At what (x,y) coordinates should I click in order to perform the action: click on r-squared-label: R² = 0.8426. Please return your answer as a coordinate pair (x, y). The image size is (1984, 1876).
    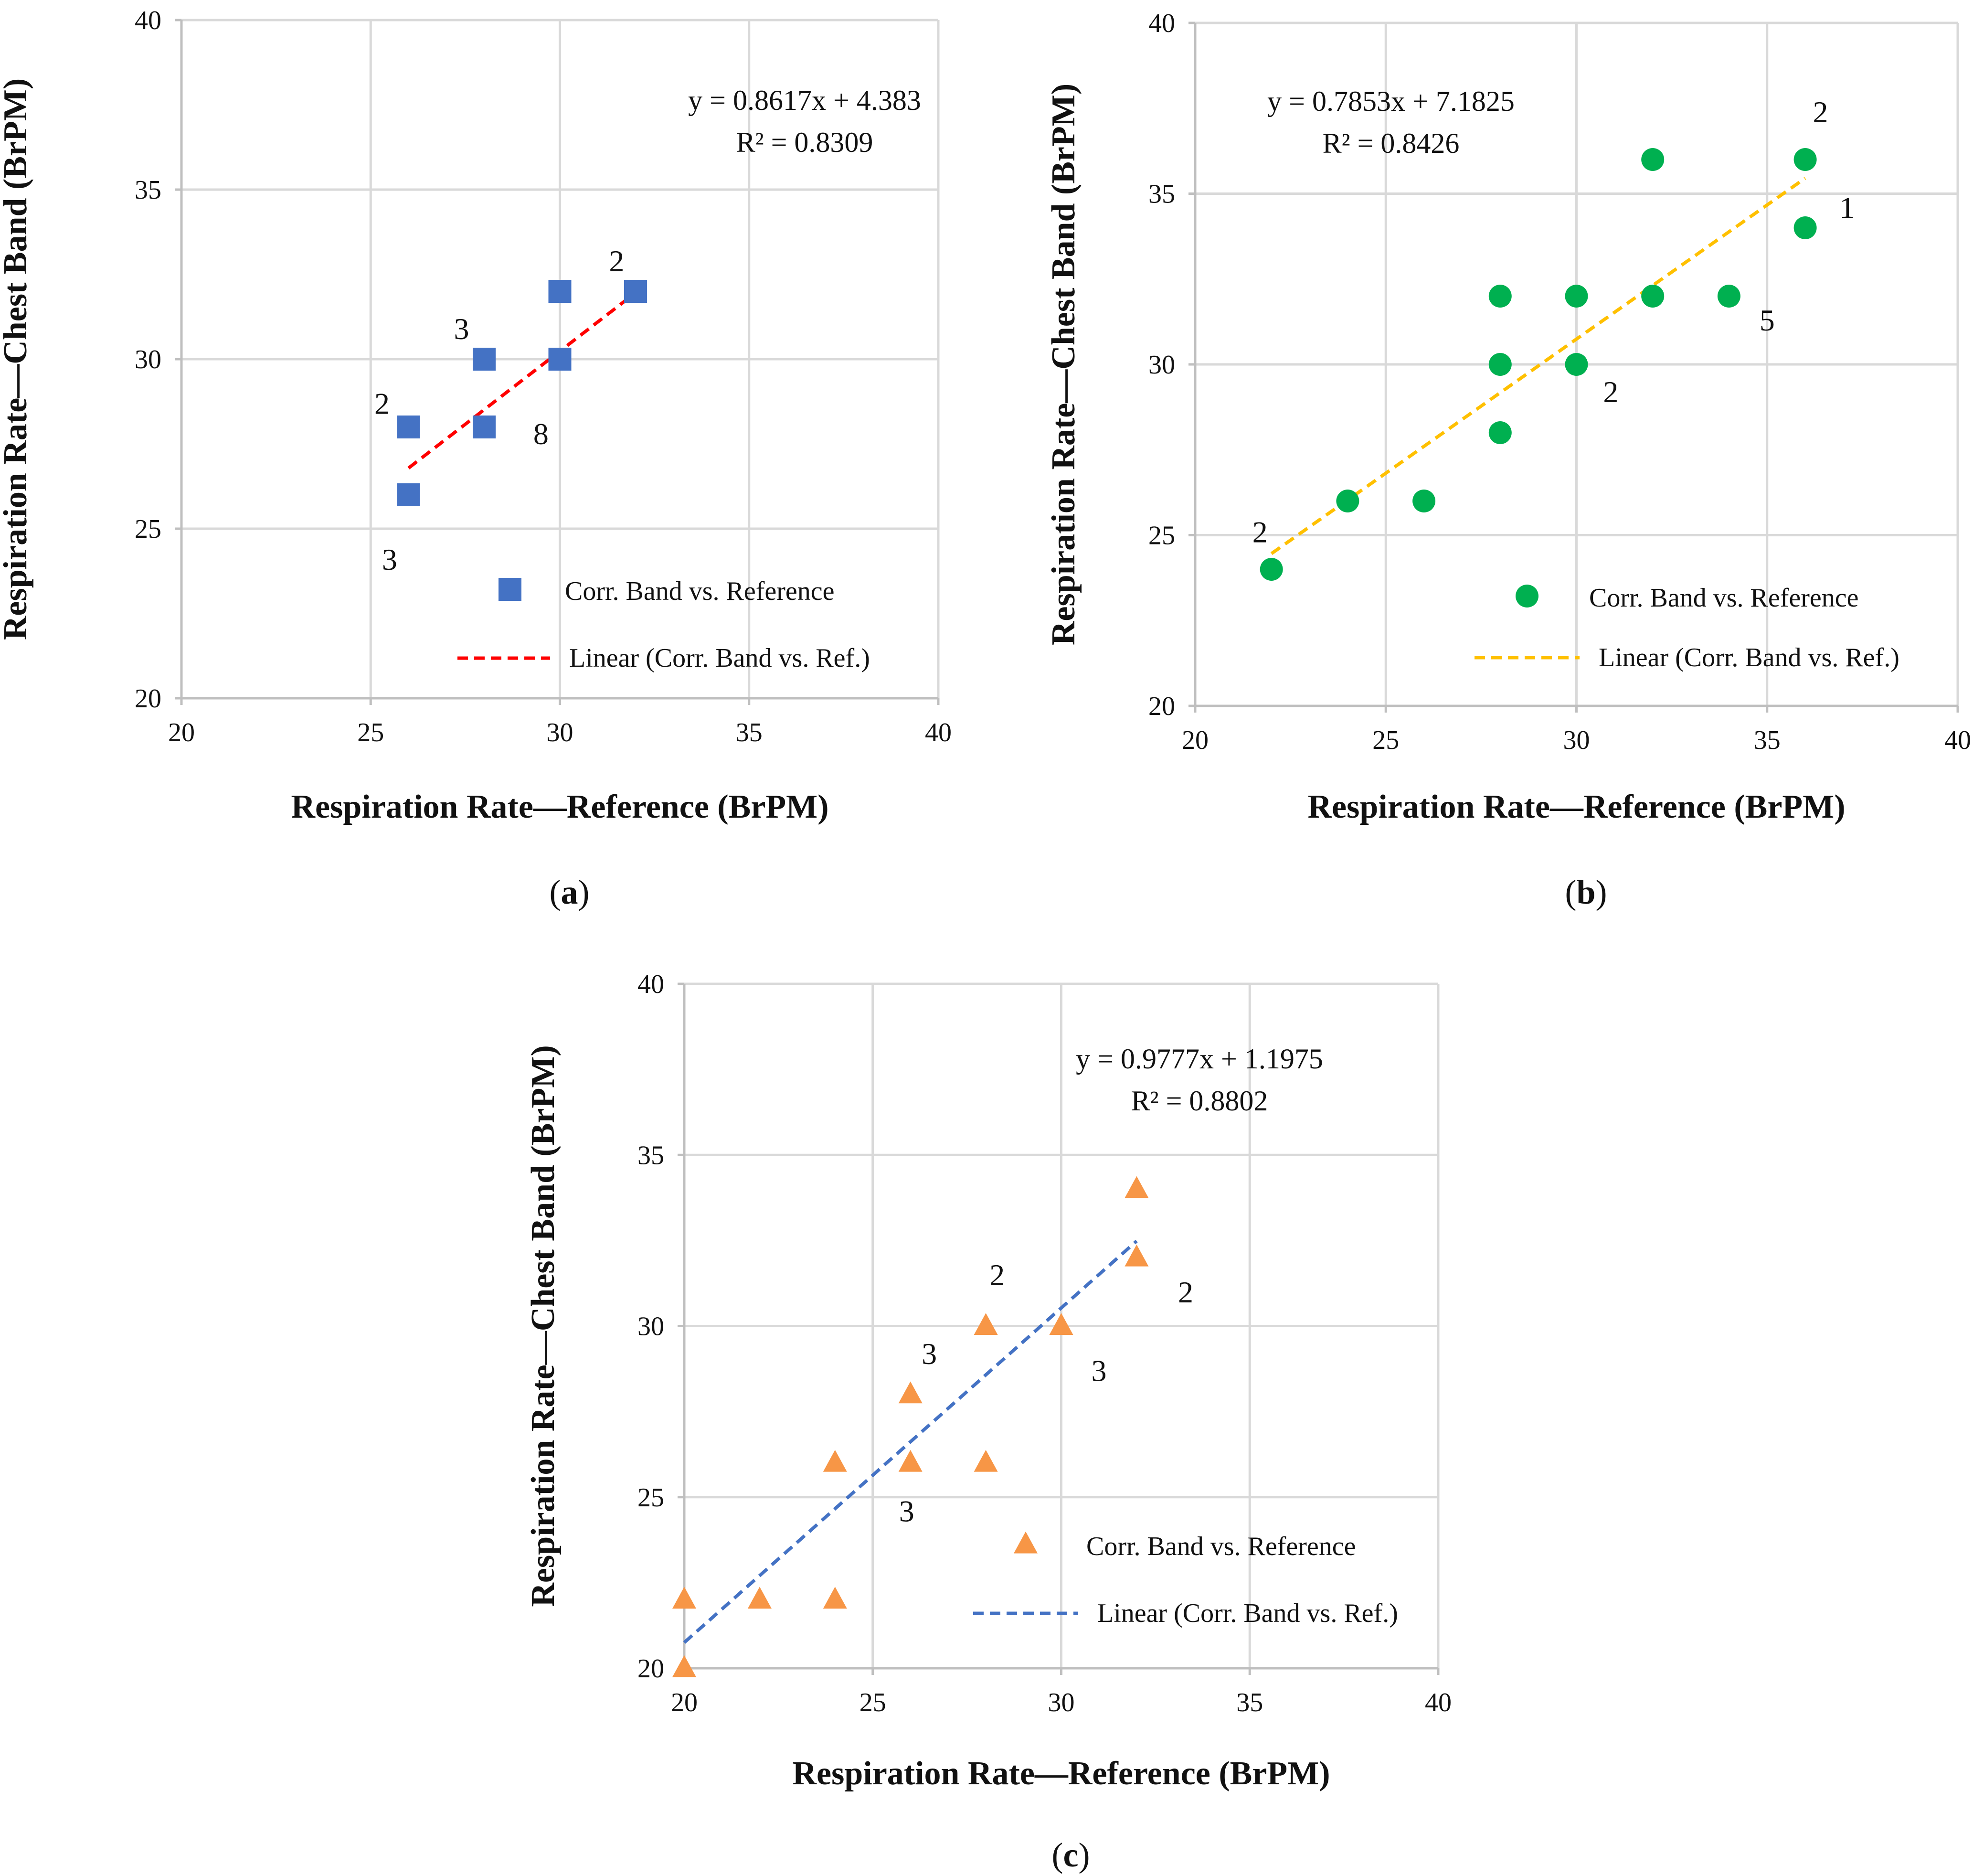
    Looking at the image, I should click on (1391, 143).